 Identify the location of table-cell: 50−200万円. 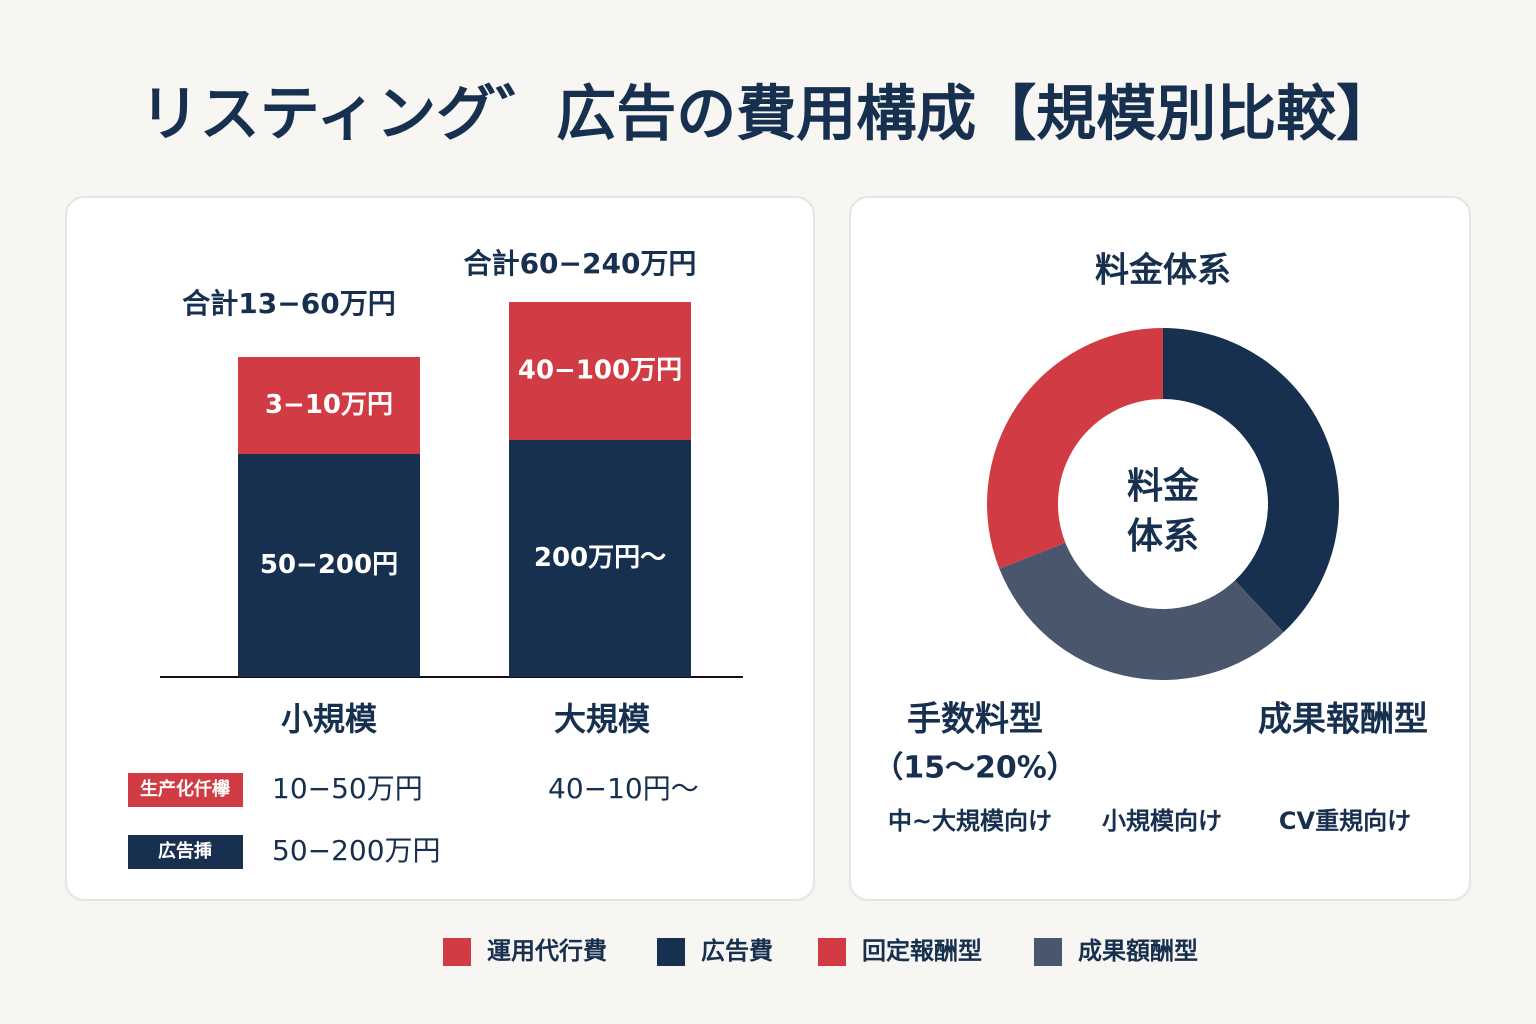
(356, 850).